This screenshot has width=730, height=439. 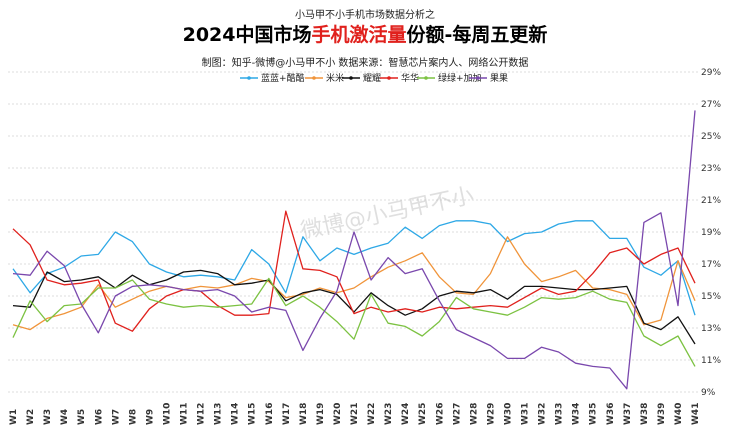 I want to click on x-tick-label: W36, so click(x=611, y=414).